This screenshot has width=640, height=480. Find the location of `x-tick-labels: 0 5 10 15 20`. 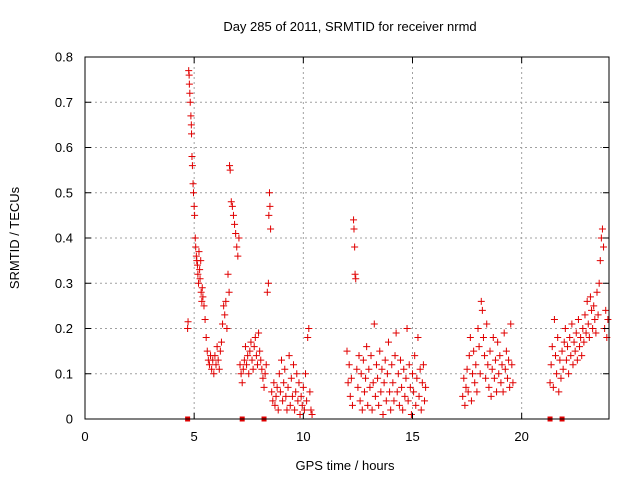

x-tick-labels: 0 5 10 15 20 is located at coordinates (305, 436).